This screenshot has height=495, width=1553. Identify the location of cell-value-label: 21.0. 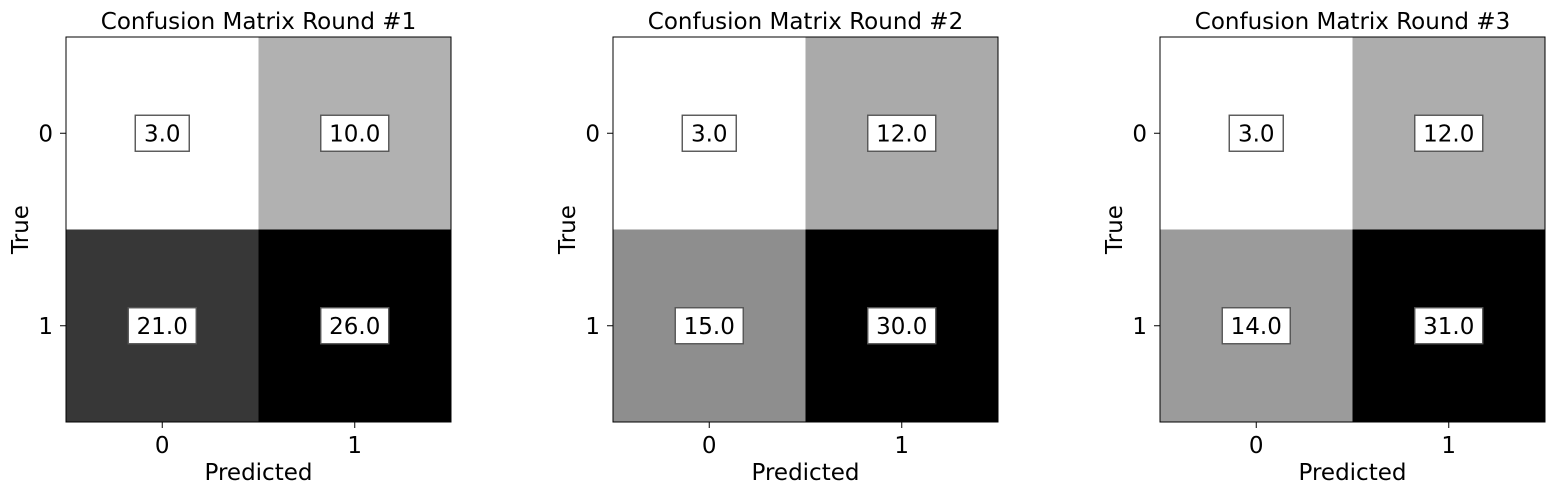
(162, 327).